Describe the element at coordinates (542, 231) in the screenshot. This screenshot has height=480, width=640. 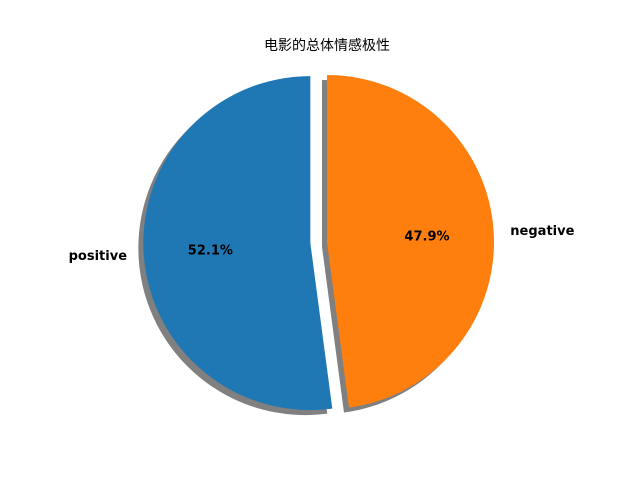
I see `category-label-negative: negative` at that location.